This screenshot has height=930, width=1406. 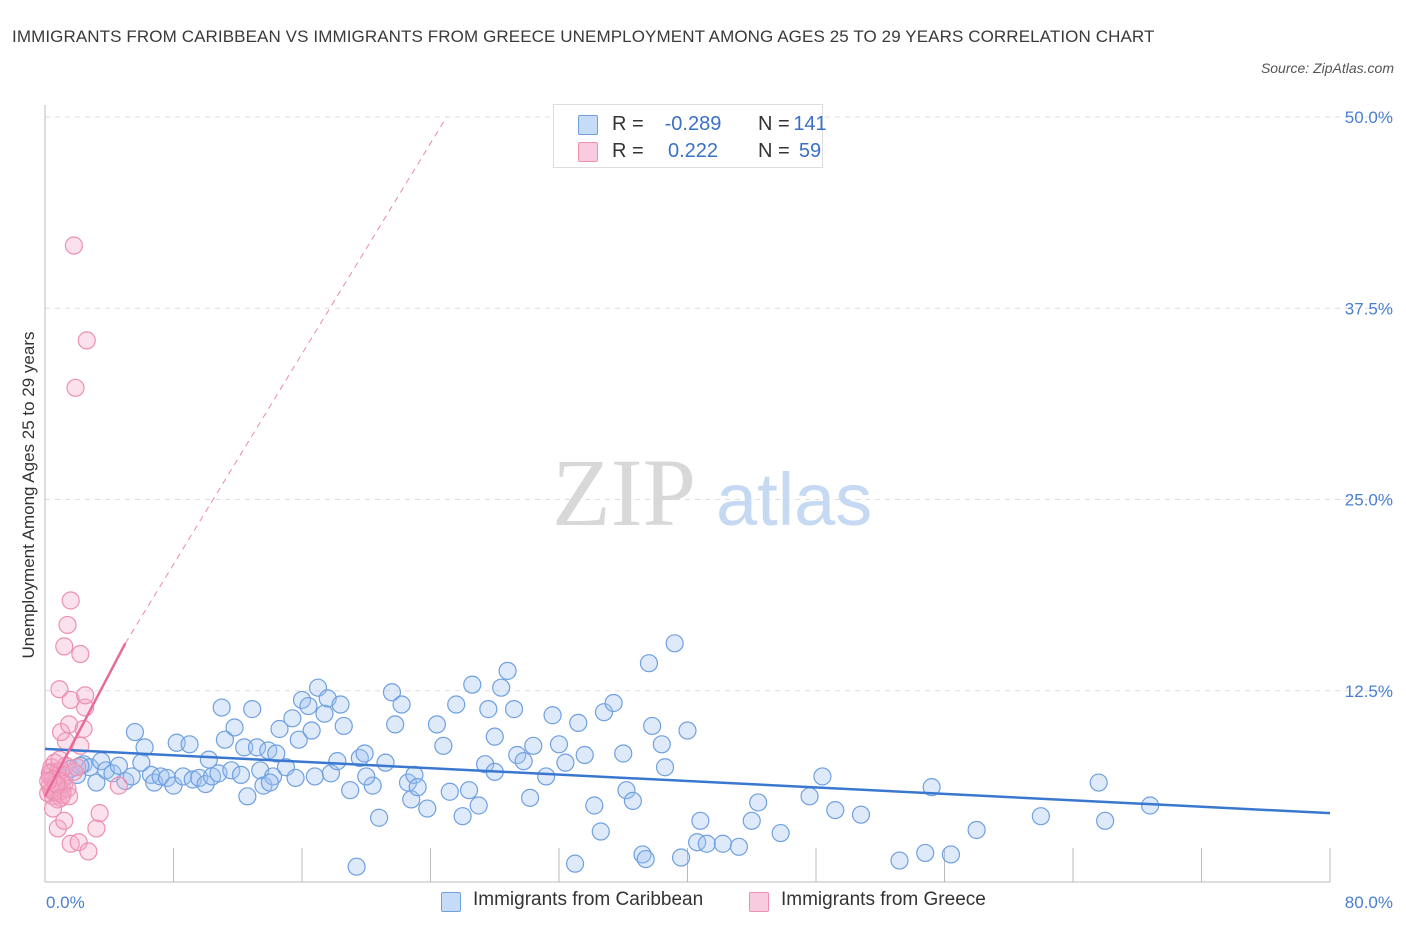 I want to click on watermark-zip: ZIP, so click(x=624, y=492).